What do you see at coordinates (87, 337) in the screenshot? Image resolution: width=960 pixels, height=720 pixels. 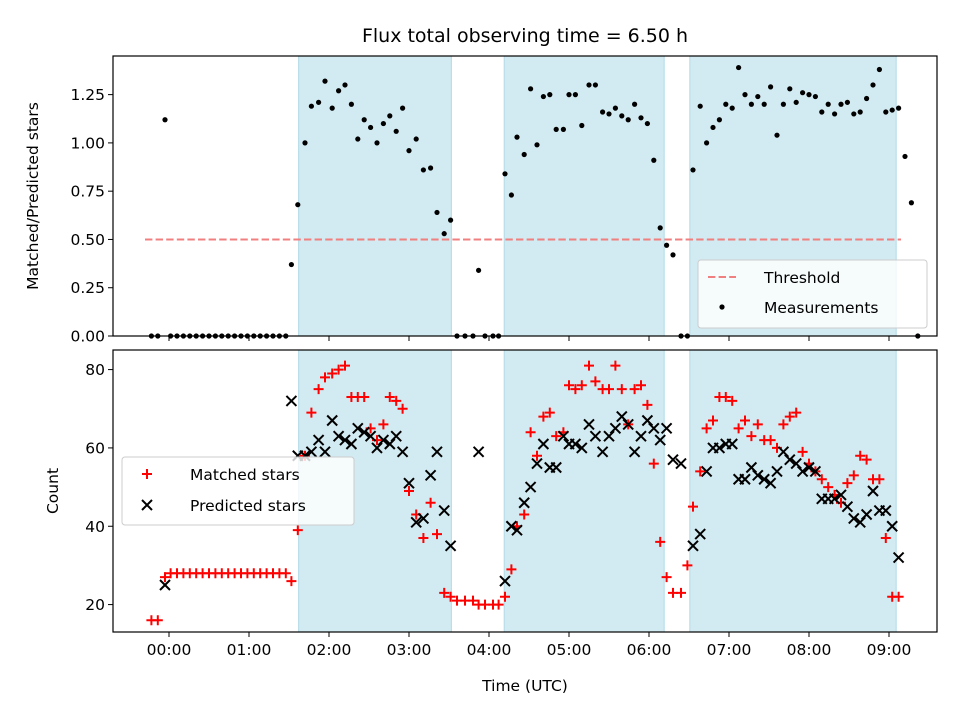 I see `y-tick-label: 0.00` at bounding box center [87, 337].